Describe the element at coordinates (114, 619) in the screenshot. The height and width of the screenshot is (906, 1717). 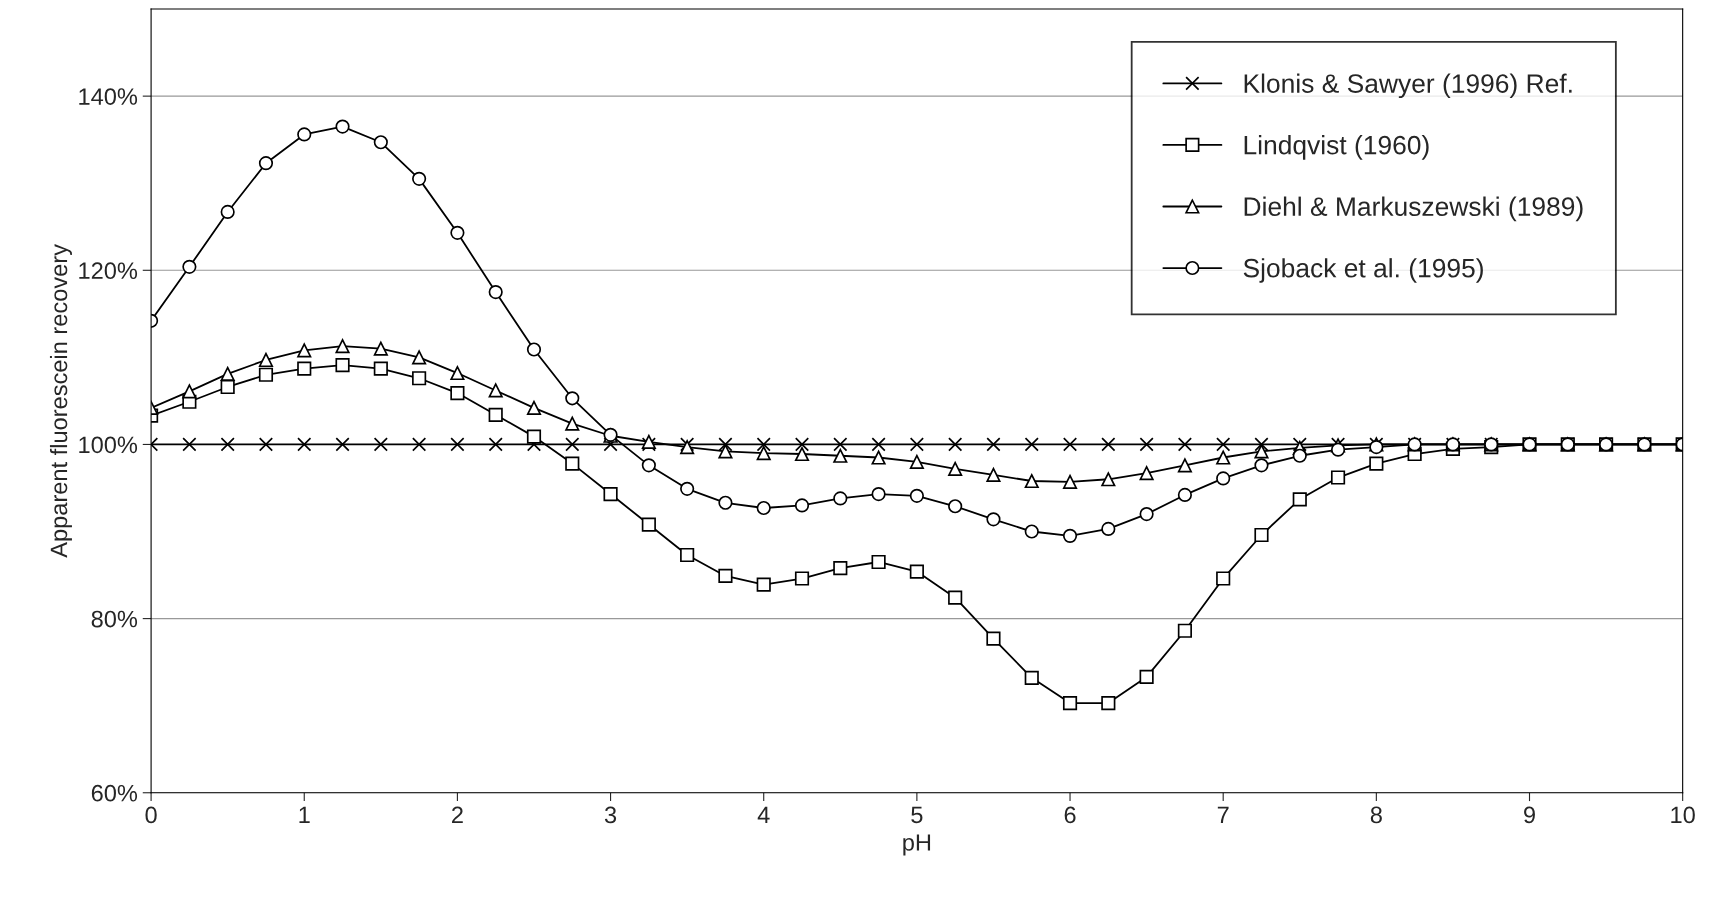
I see `y-tick-label: 80%` at that location.